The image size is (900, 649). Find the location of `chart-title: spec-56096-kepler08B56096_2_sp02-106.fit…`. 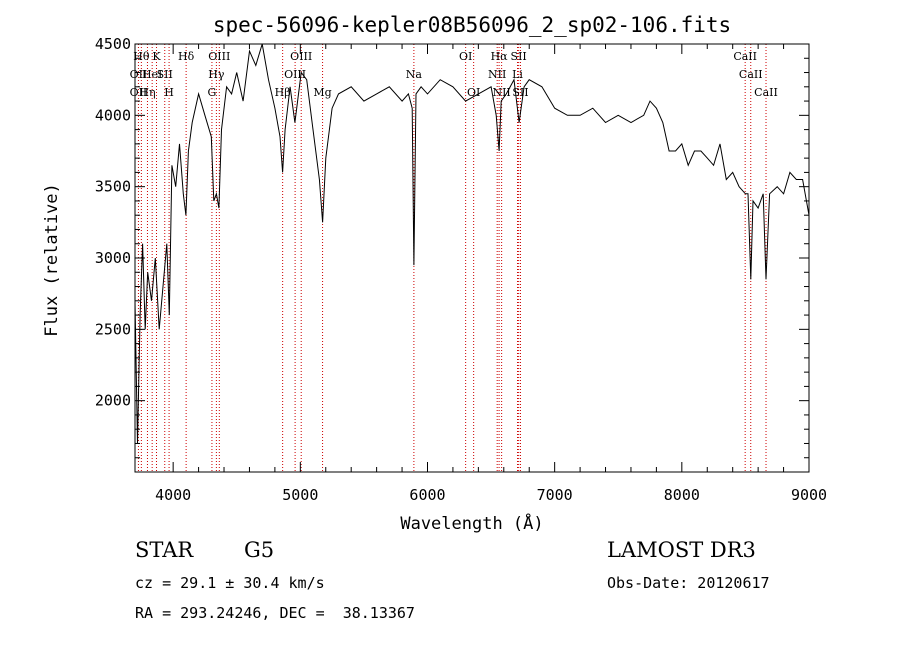

chart-title: spec-56096-kepler08B56096_2_sp02-106.fit… is located at coordinates (472, 25).